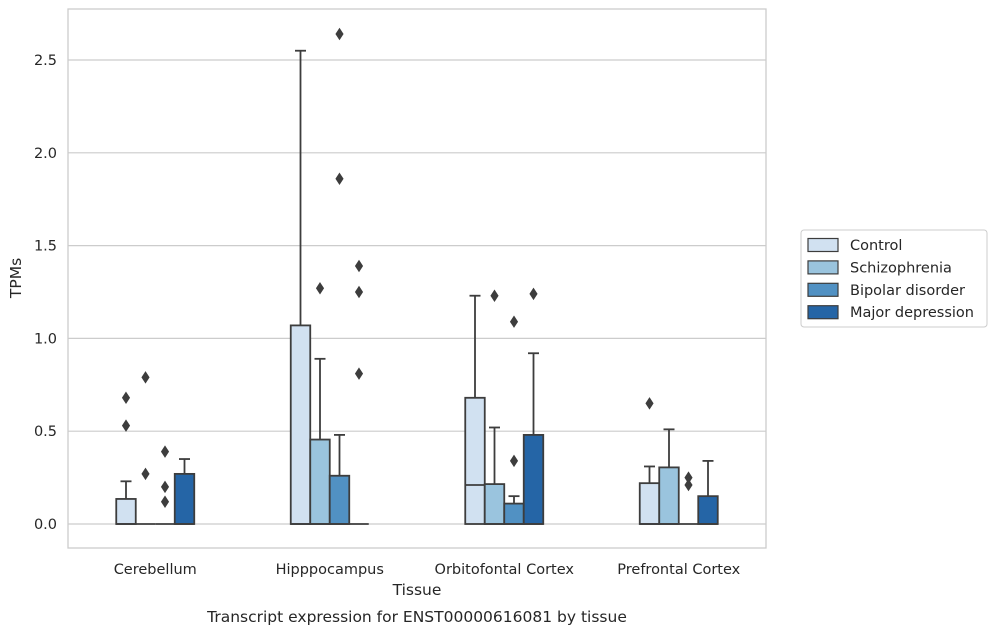 This screenshot has width=997, height=634. I want to click on x-axis-label: Tissue, so click(417, 590).